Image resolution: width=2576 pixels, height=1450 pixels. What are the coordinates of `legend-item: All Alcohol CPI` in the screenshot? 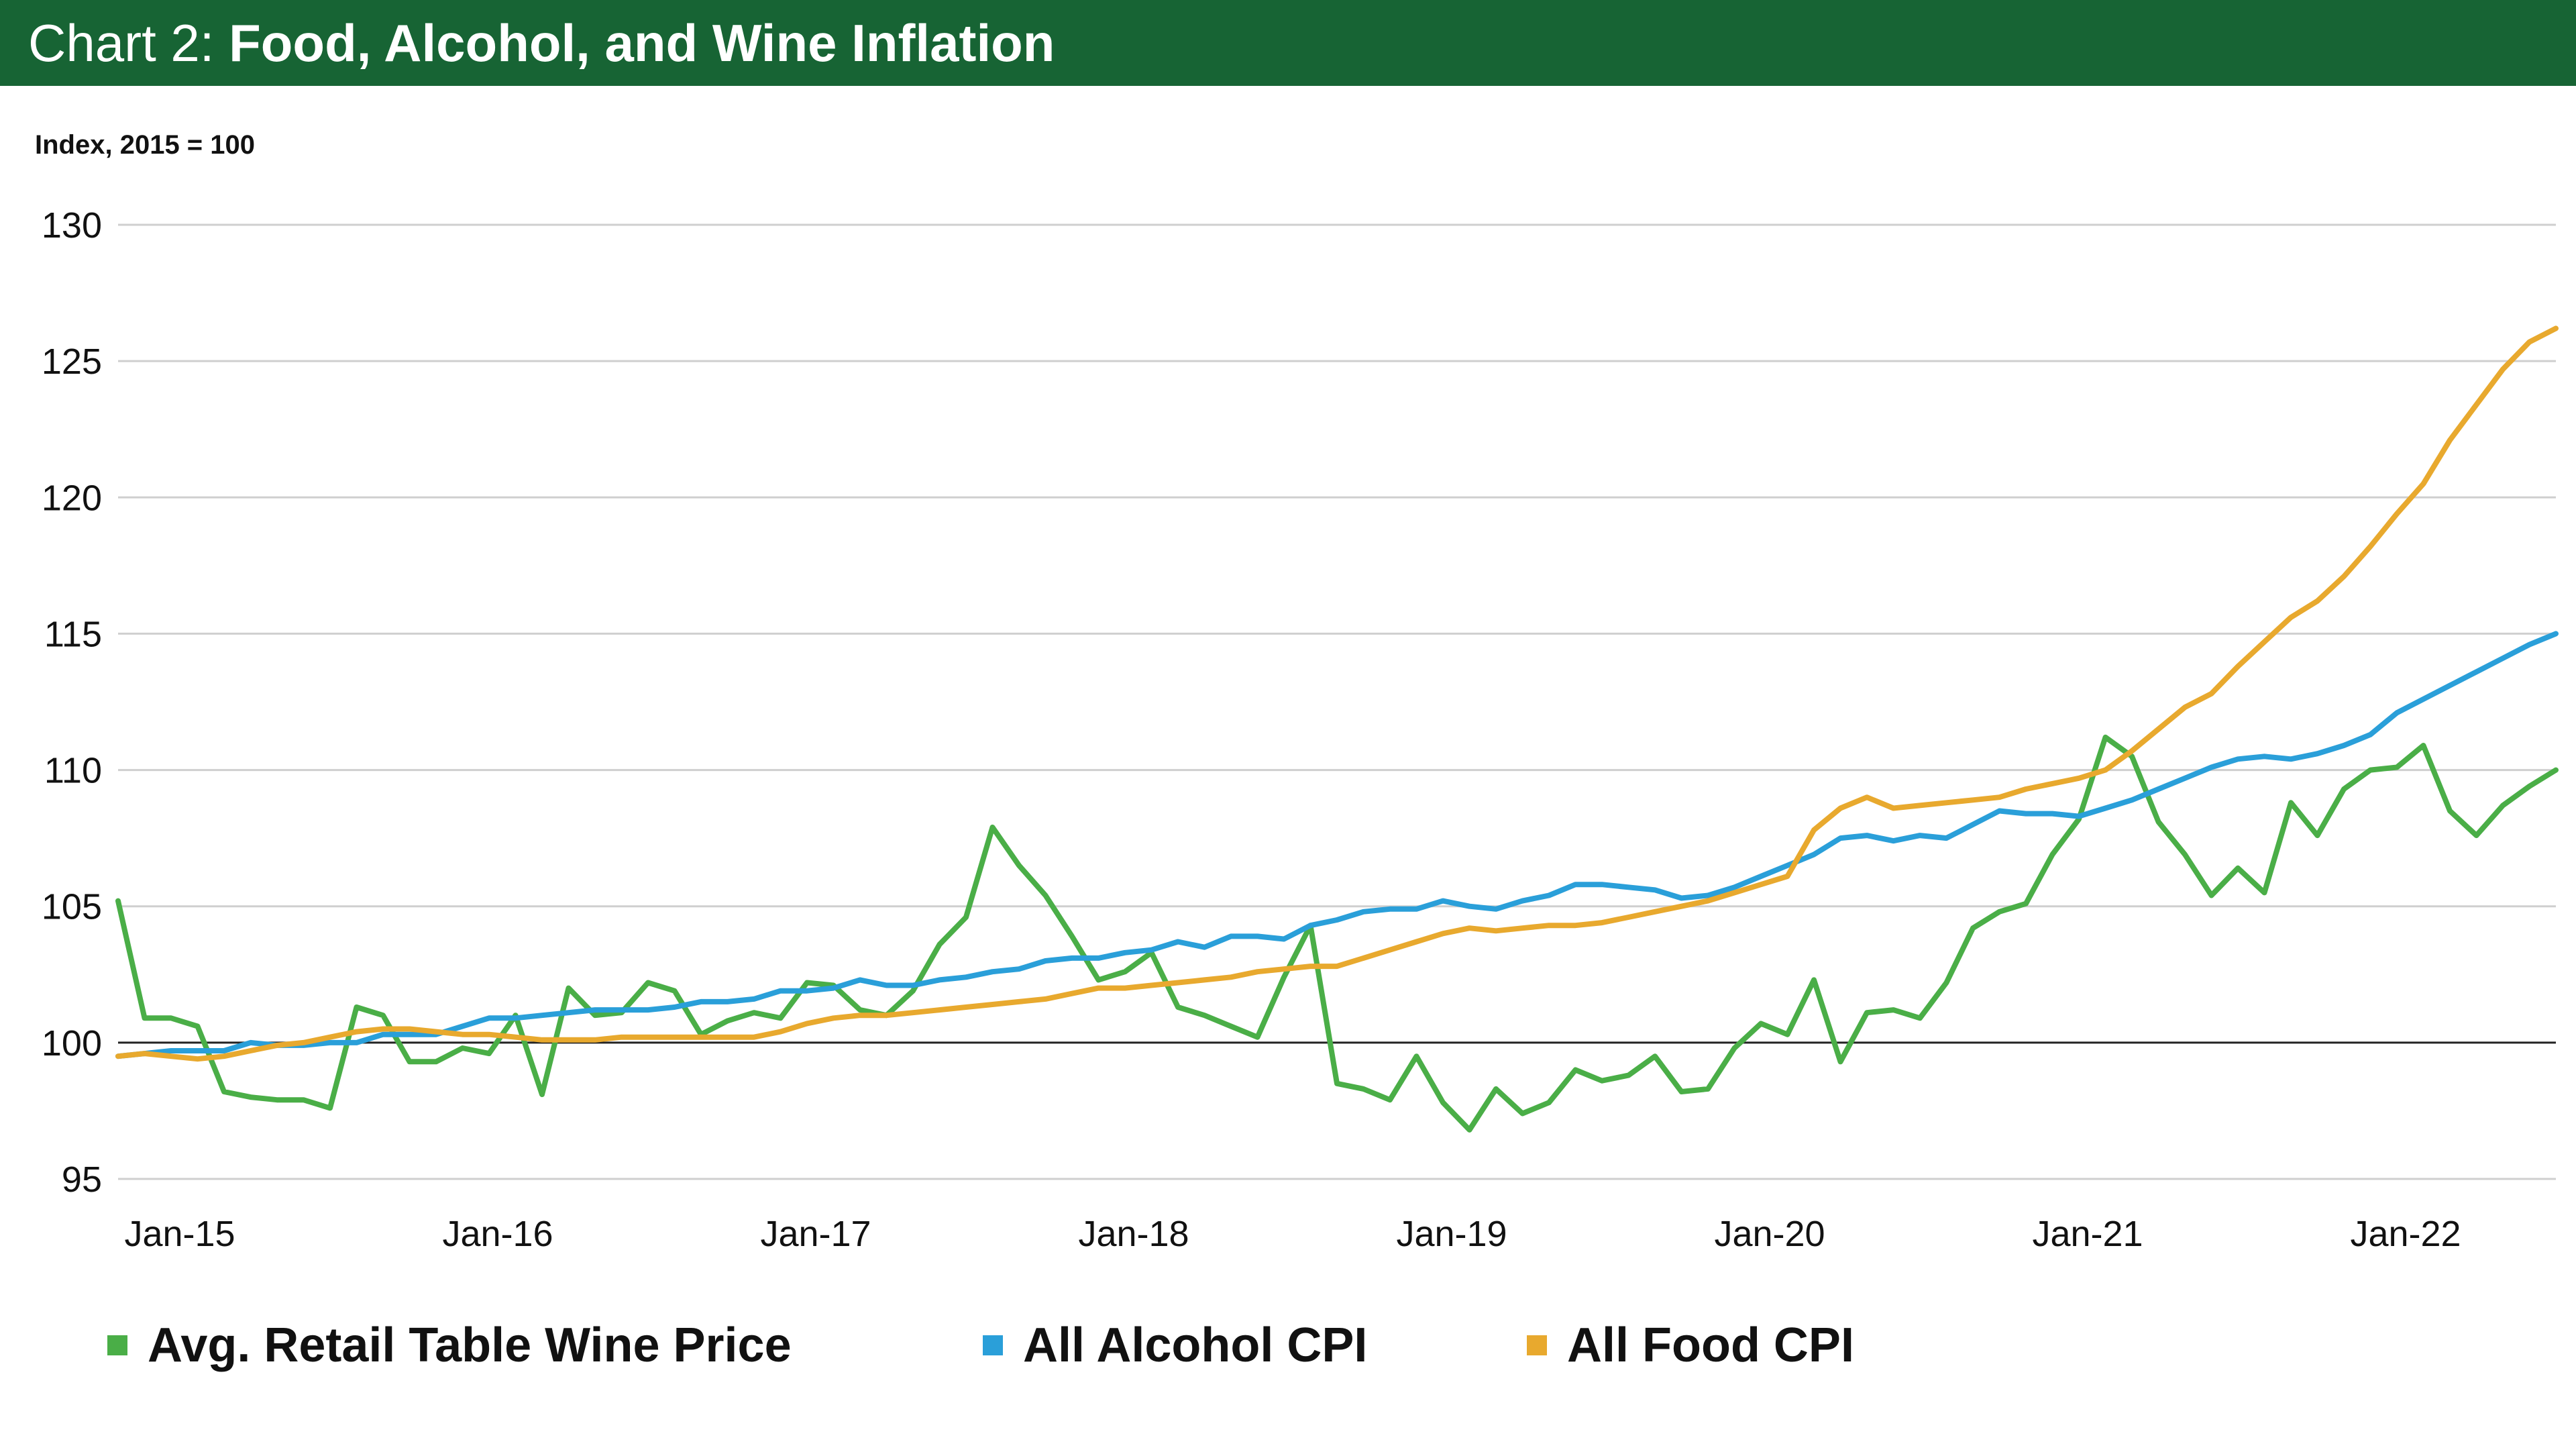 It's located at (1175, 1345).